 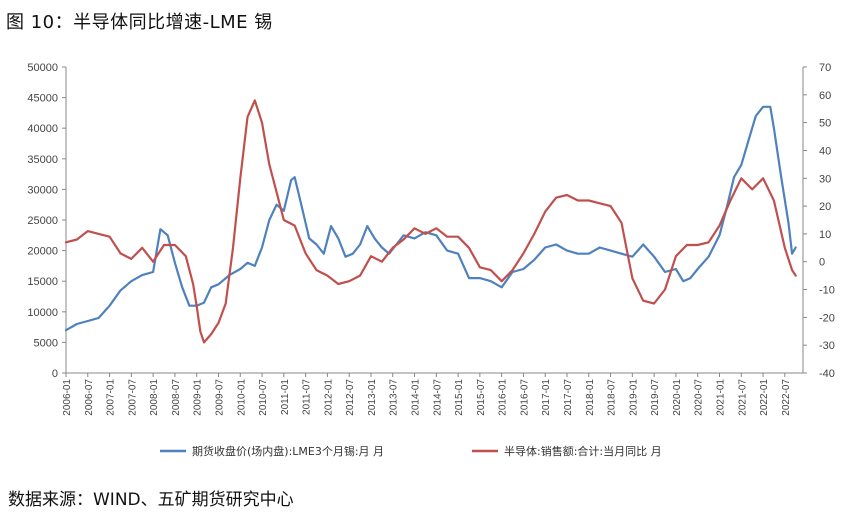 I want to click on chart-legend: 期货收盘价(场内盘):LME3个月锡:月 月 半导体:销售额:合计:当月同比 月, so click(x=411, y=451).